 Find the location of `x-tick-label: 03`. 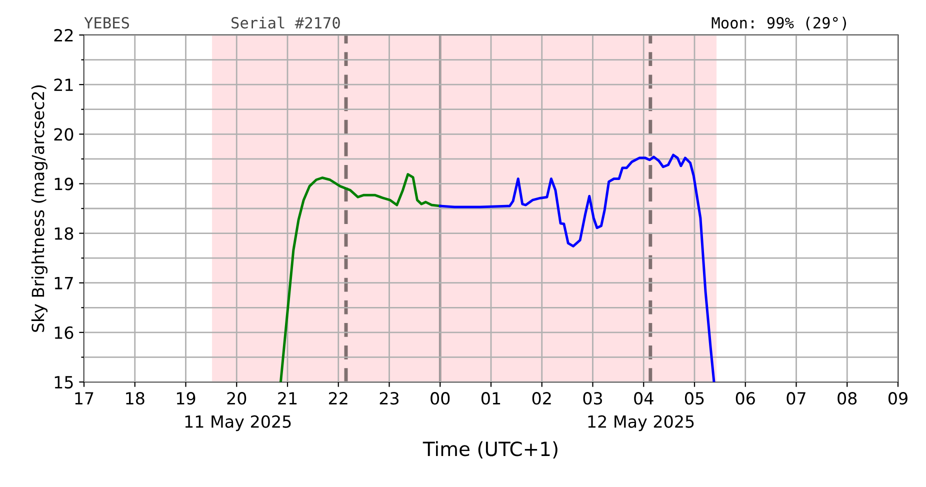

x-tick-label: 03 is located at coordinates (592, 398).